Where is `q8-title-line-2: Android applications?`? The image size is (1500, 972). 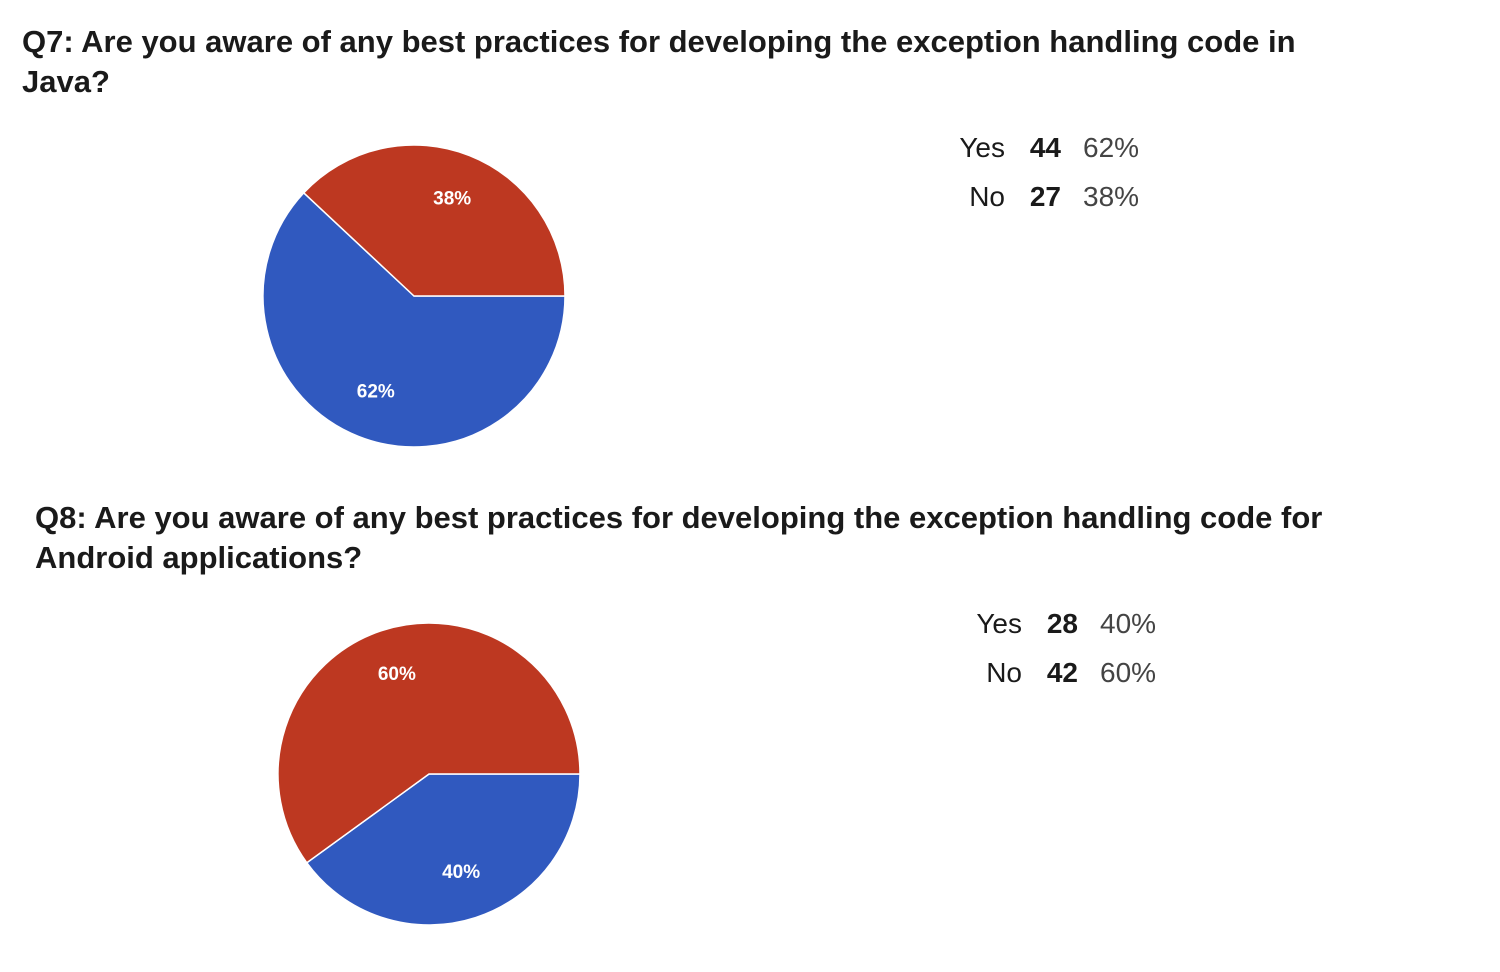
q8-title-line-2: Android applications? is located at coordinates (199, 557).